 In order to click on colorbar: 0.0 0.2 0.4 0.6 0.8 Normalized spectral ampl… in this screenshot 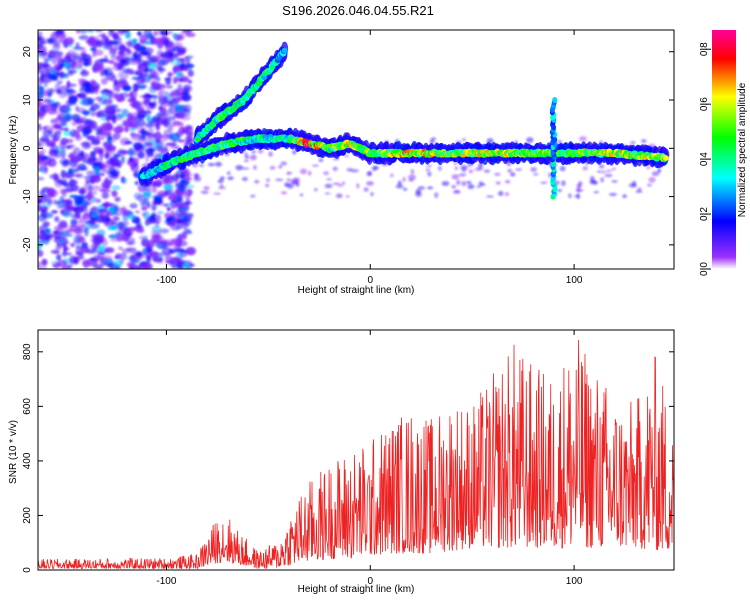, I will do `click(723, 153)`.